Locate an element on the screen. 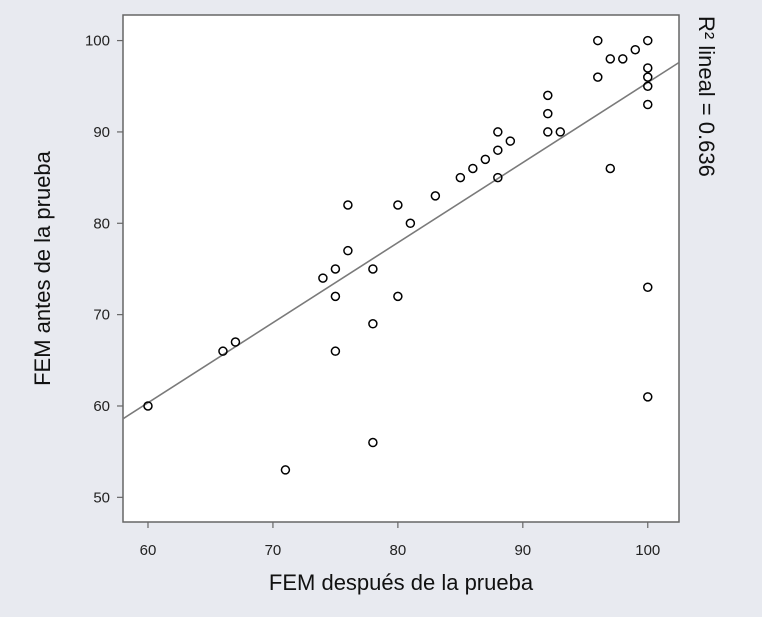 This screenshot has width=762, height=617. y-axis-title: FEM antes de la prueba is located at coordinates (42, 268).